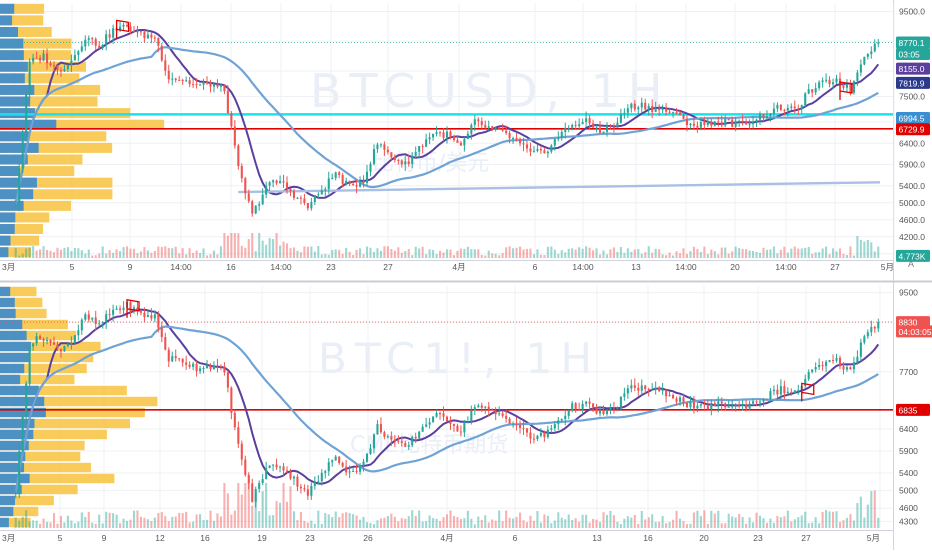  Describe the element at coordinates (8, 538) in the screenshot. I see `bottom-time-tick-label: 3月` at that location.